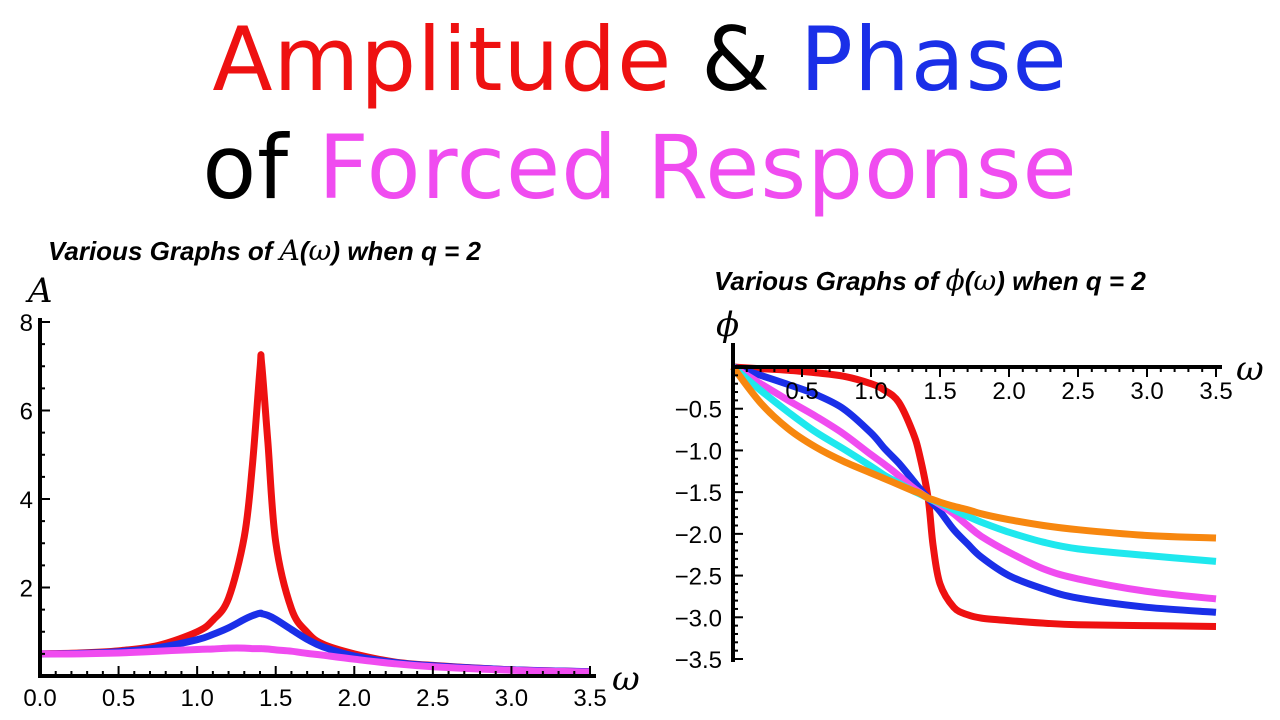 The image size is (1280, 720). I want to click on phase-x-tick-label: 1.0, so click(870, 391).